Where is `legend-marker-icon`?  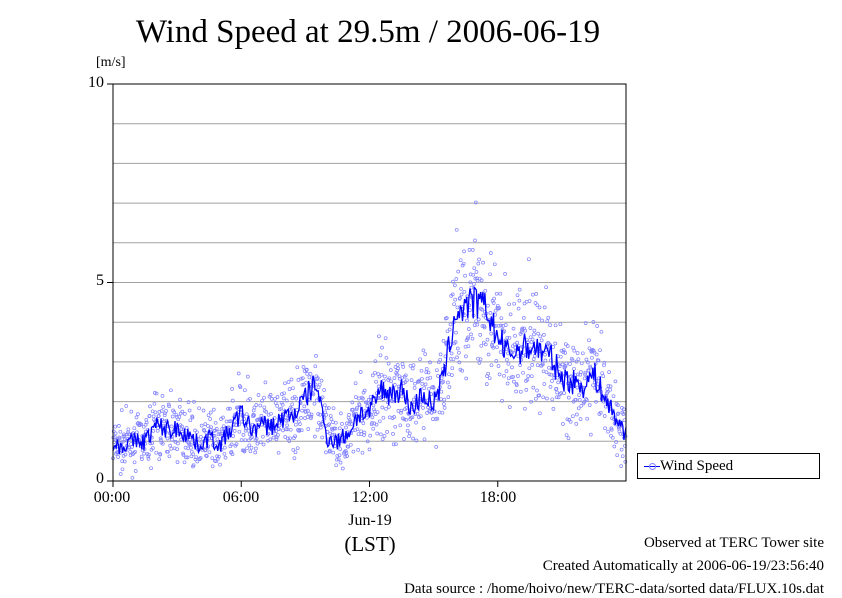
legend-marker-icon is located at coordinates (652, 466).